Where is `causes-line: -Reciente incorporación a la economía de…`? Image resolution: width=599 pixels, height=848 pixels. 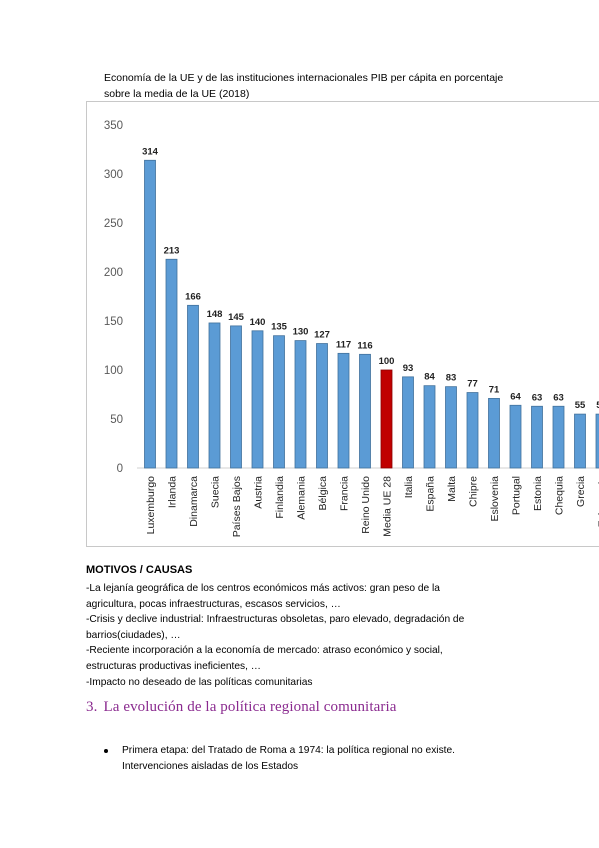 causes-line: -Reciente incorporación a la economía de… is located at coordinates (264, 651).